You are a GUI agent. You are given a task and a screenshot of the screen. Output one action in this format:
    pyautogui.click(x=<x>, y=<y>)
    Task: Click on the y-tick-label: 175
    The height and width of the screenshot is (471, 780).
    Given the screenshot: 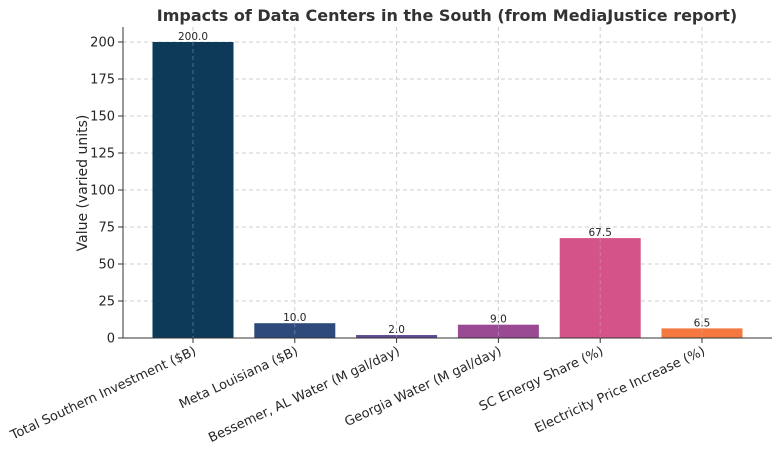 What is the action you would take?
    pyautogui.click(x=102, y=80)
    